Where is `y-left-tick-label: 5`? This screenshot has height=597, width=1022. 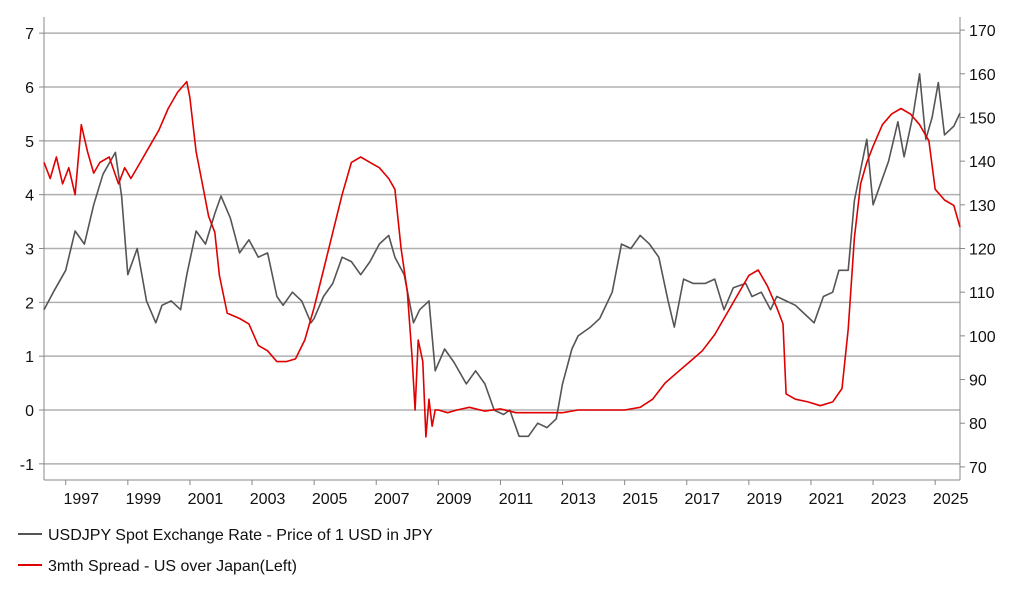
y-left-tick-label: 5 is located at coordinates (29, 142).